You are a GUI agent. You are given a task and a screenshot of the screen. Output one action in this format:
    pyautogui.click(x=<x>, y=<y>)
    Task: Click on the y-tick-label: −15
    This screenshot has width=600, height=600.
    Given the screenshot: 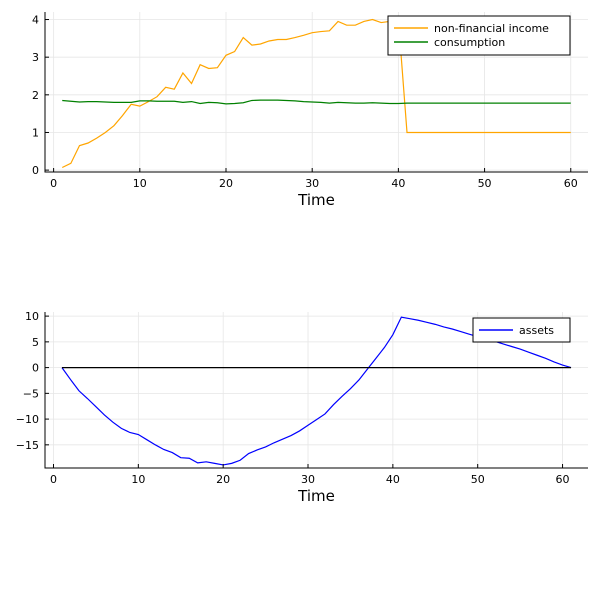 What is the action you would take?
    pyautogui.click(x=27, y=445)
    